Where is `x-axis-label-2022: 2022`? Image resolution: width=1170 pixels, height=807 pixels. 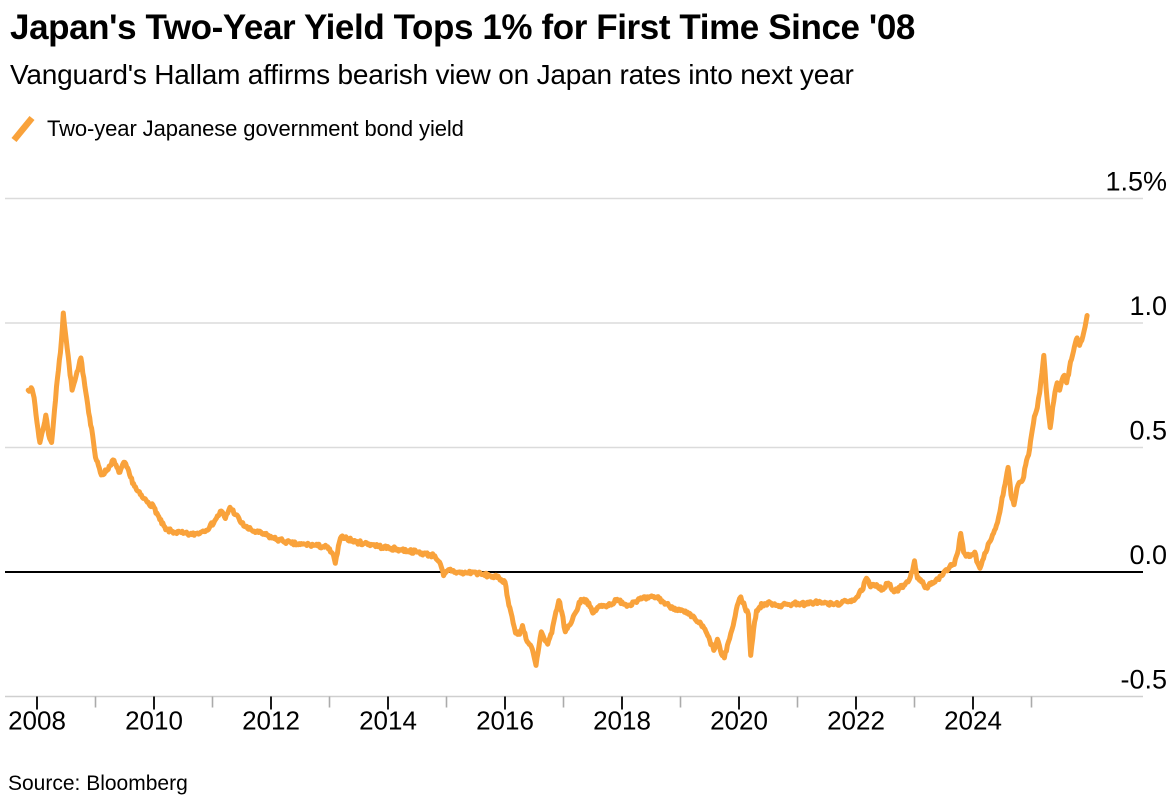 x-axis-label-2022: 2022 is located at coordinates (856, 721).